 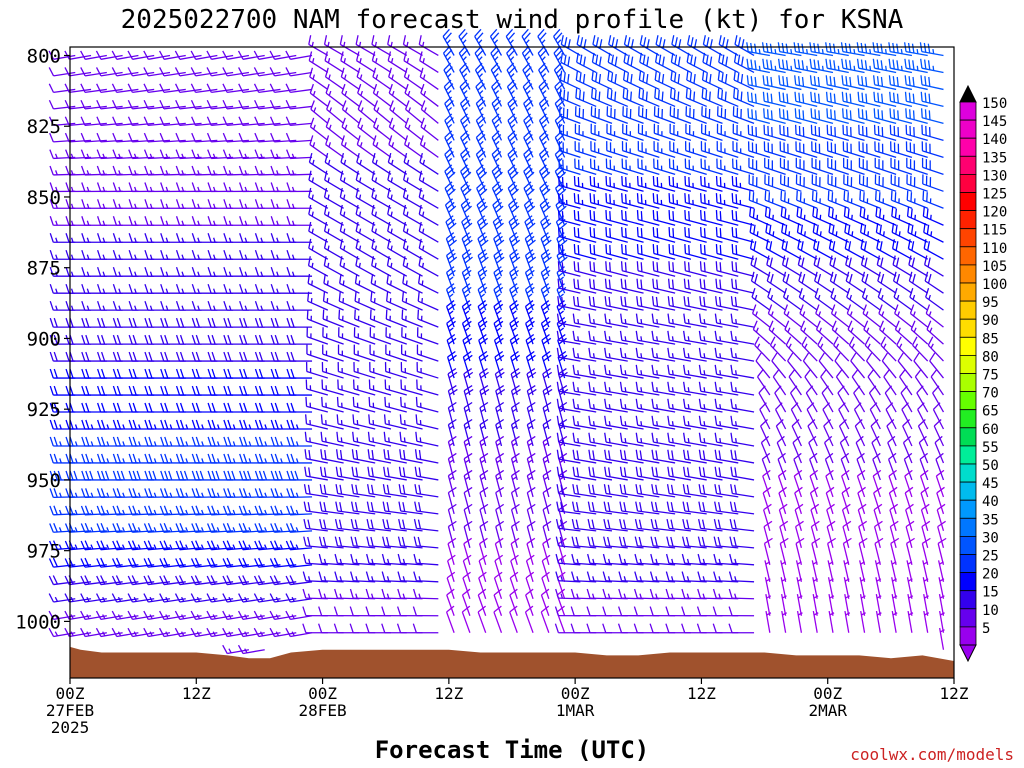 What do you see at coordinates (994, 213) in the screenshot?
I see `colorbar-label: 120` at bounding box center [994, 213].